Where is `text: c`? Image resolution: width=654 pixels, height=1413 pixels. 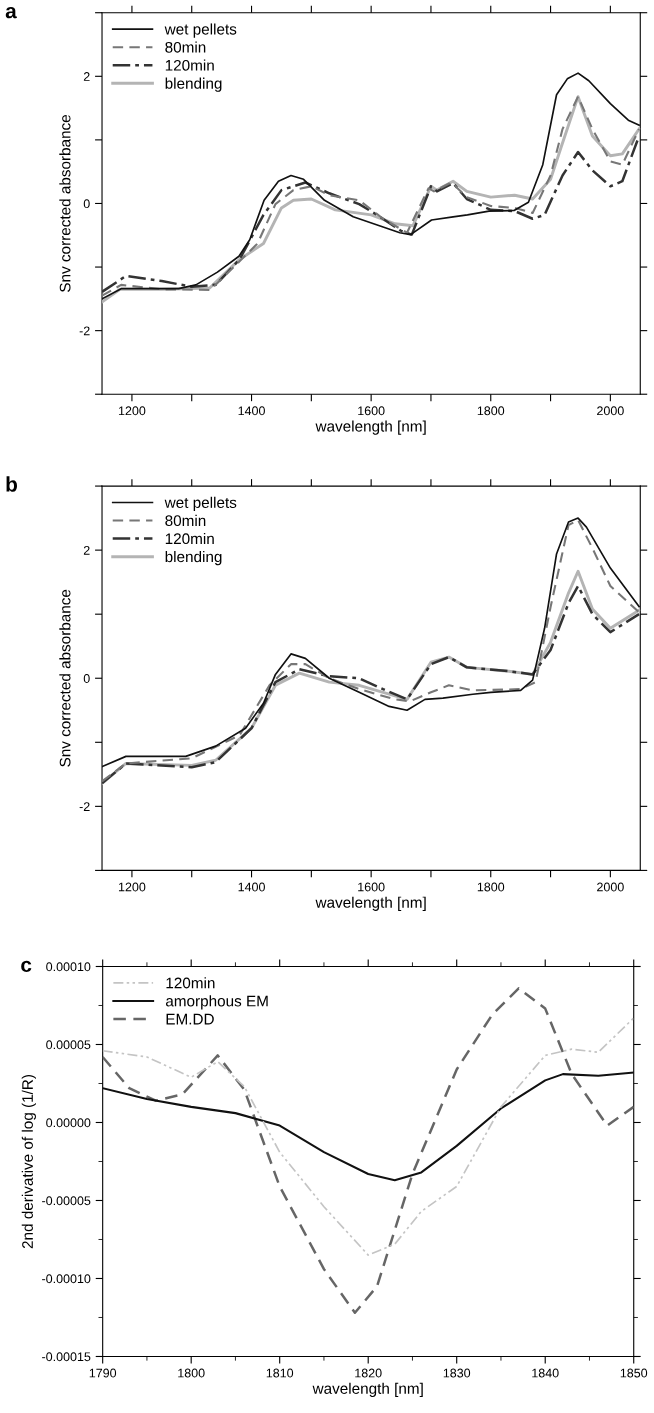 text: c is located at coordinates (26, 966).